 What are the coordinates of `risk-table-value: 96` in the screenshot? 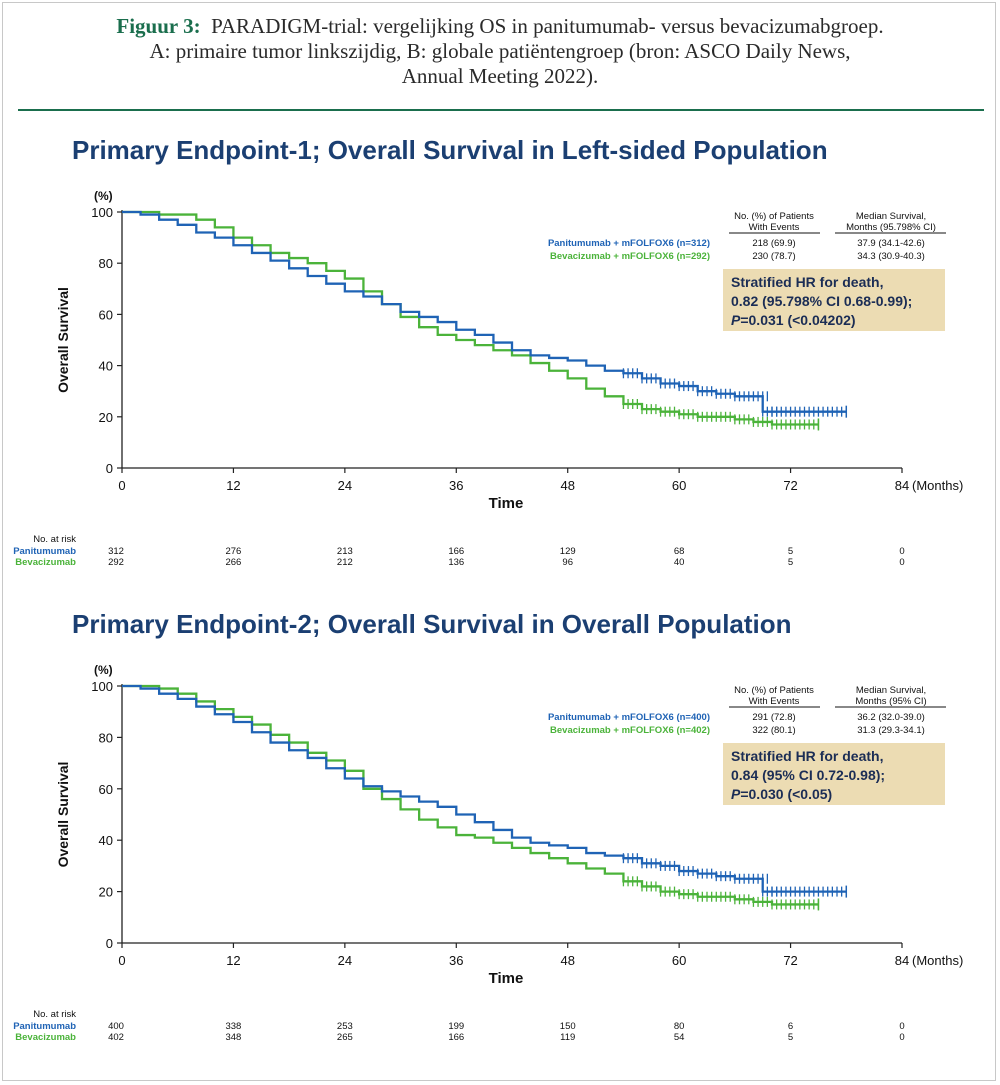 It's located at (567, 562).